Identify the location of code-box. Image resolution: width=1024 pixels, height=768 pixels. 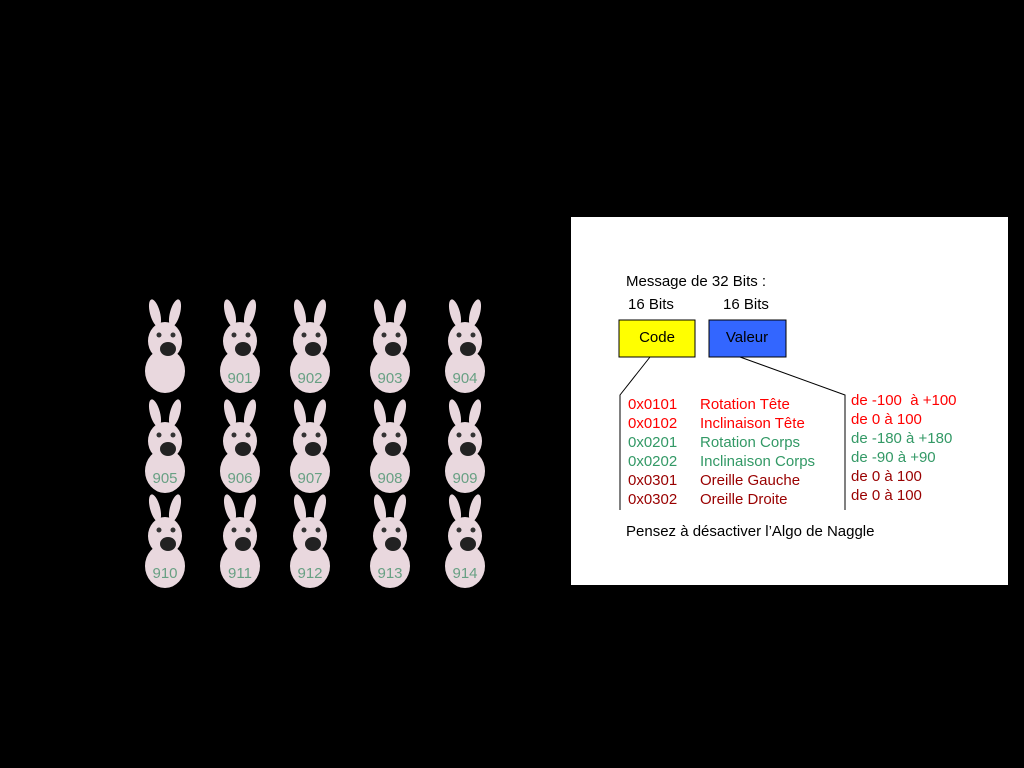
(657, 338).